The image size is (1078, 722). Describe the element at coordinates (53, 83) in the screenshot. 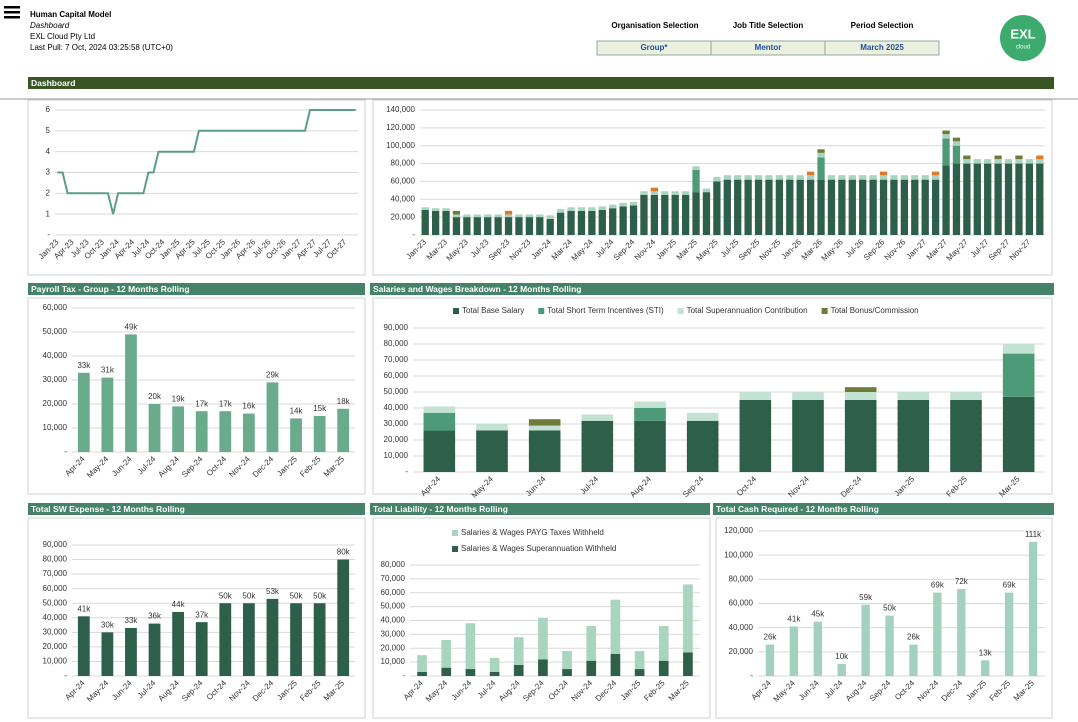

I see `section-title: Dashboard` at that location.